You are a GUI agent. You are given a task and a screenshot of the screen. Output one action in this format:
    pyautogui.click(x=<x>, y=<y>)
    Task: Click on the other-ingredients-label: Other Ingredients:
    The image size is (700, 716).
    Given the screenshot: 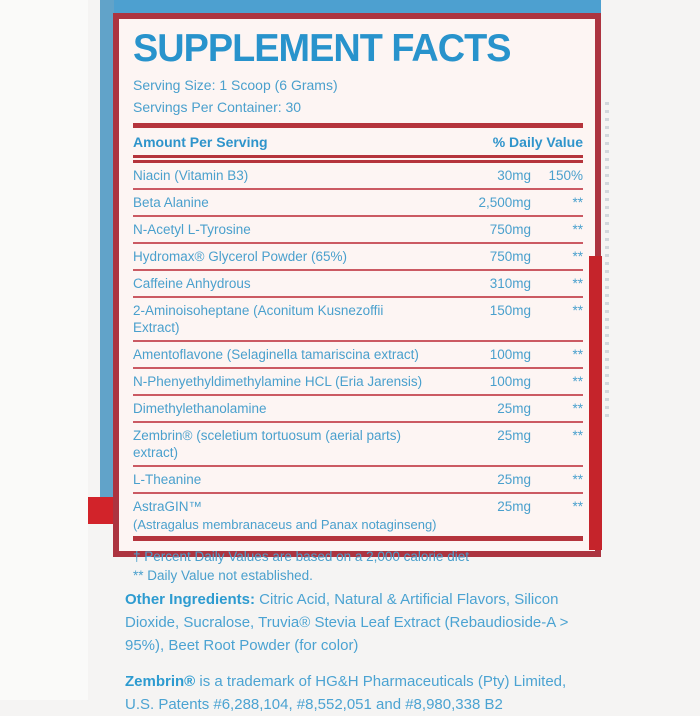 What is the action you would take?
    pyautogui.click(x=190, y=599)
    